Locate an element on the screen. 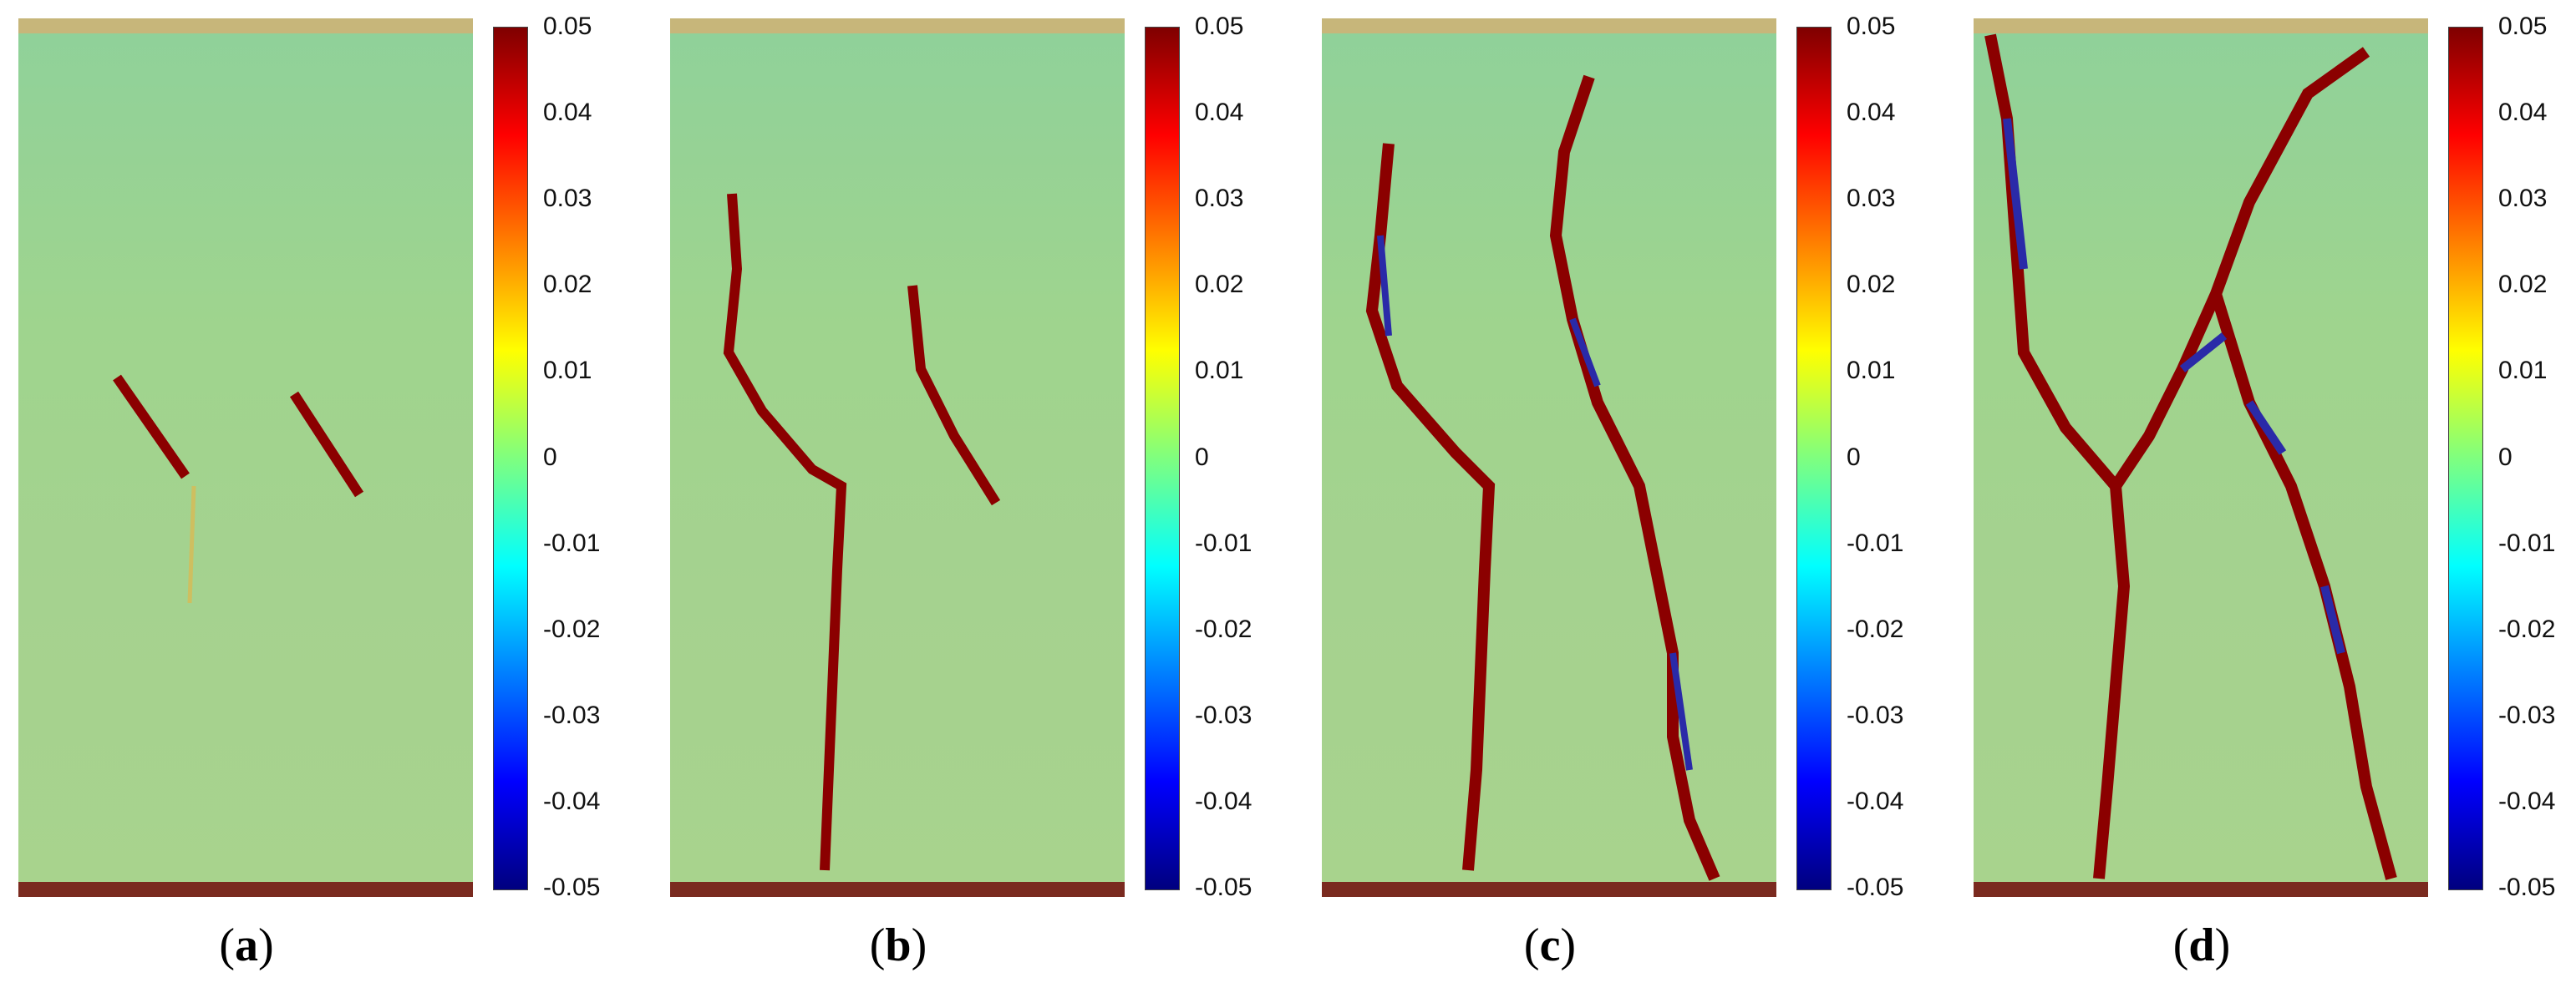 The width and height of the screenshot is (2576, 998). panel-label-b: (b) is located at coordinates (898, 946).